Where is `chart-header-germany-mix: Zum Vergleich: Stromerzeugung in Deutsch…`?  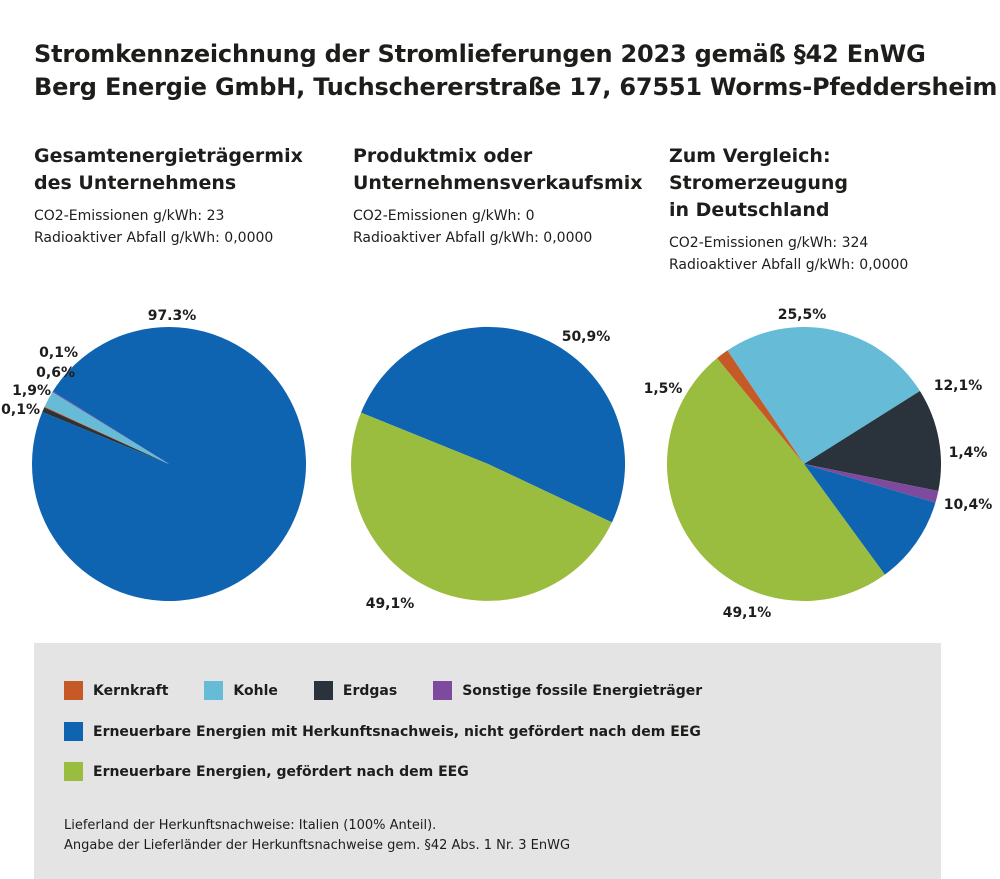 chart-header-germany-mix: Zum Vergleich: Stromerzeugung in Deutsch… is located at coordinates (834, 209).